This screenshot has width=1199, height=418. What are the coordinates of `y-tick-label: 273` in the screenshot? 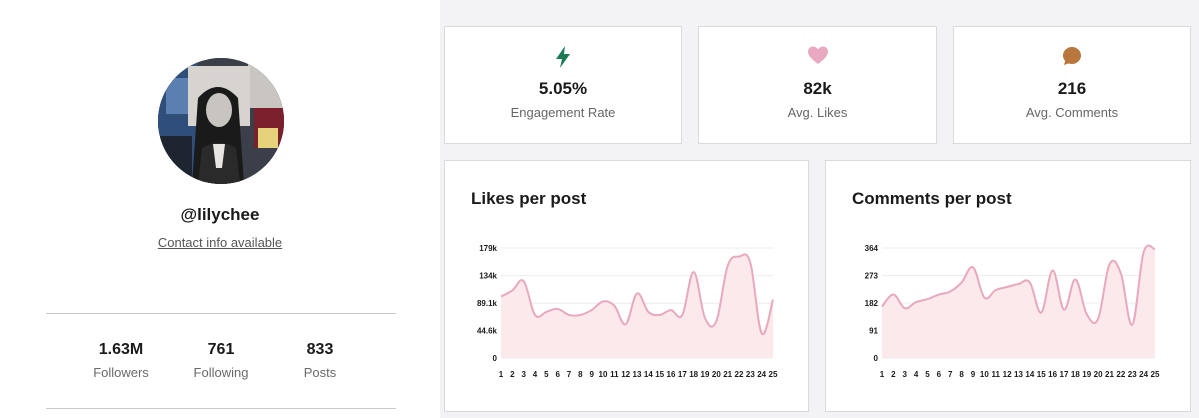 It's located at (872, 276).